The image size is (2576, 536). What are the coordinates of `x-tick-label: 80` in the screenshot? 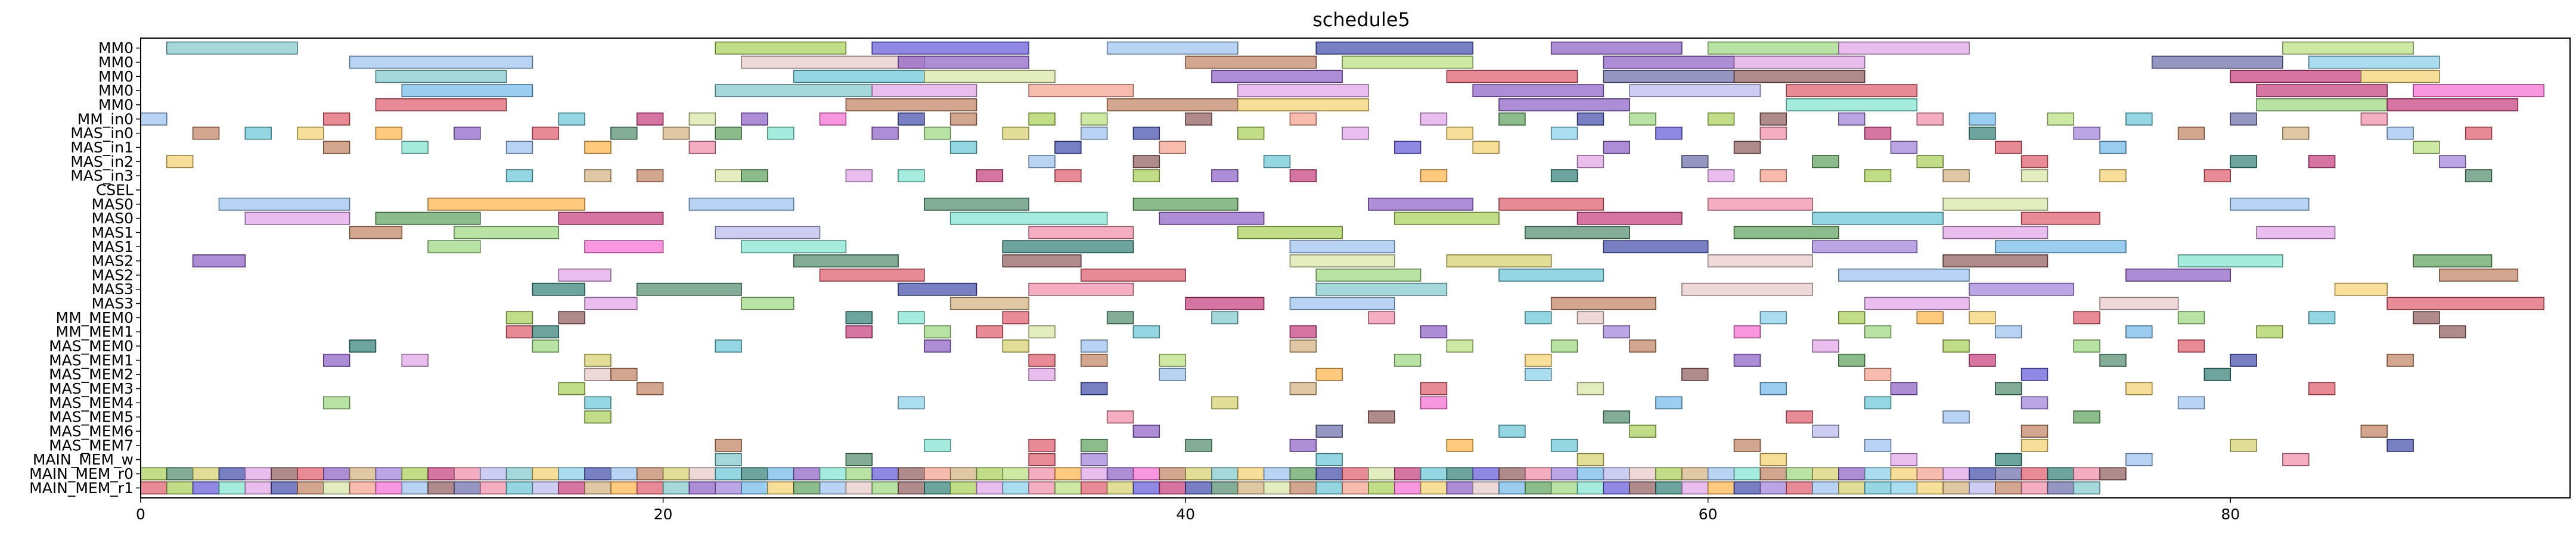 It's located at (2231, 514).